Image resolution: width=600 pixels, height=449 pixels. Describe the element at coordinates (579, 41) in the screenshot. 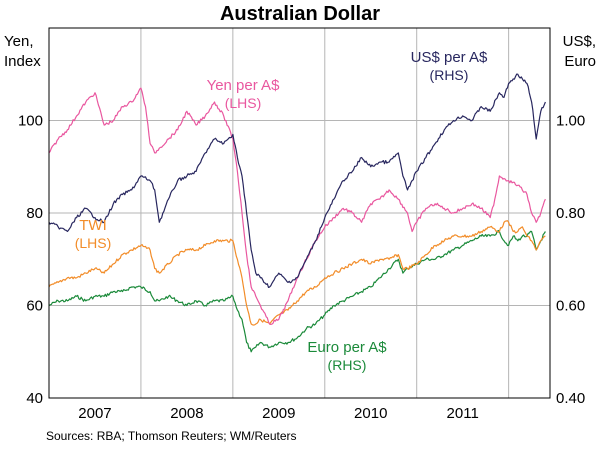

I see `right-axis-label-line1: US$,` at that location.